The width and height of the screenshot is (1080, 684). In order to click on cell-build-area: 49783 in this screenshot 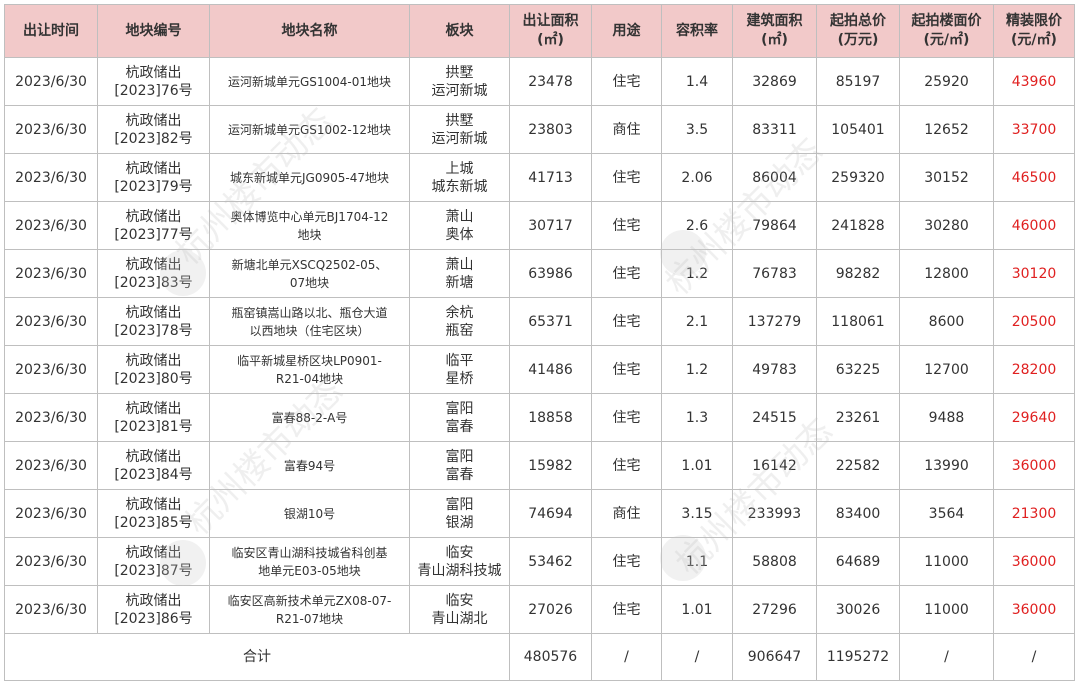, I will do `click(774, 369)`.